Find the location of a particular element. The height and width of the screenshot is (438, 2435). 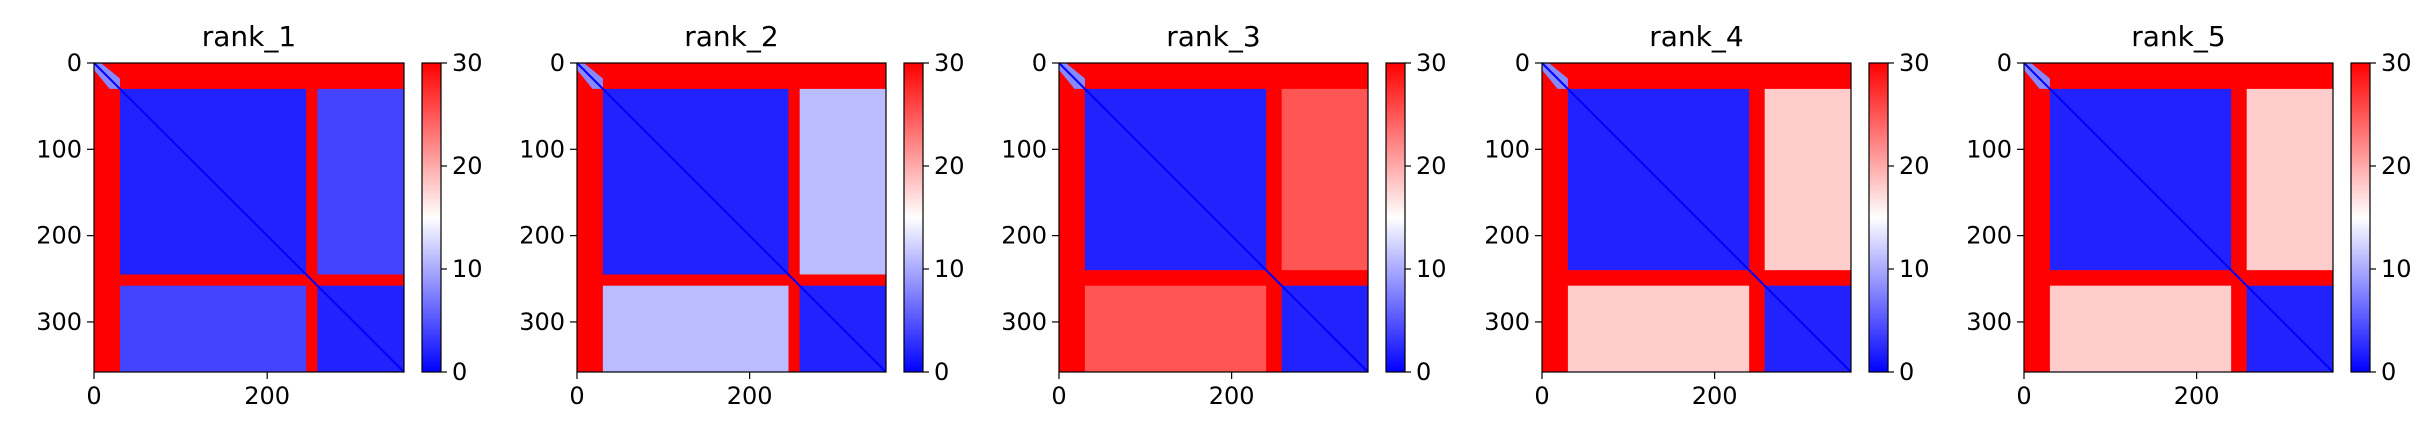

panel-title: rank_4 is located at coordinates (1696, 36).